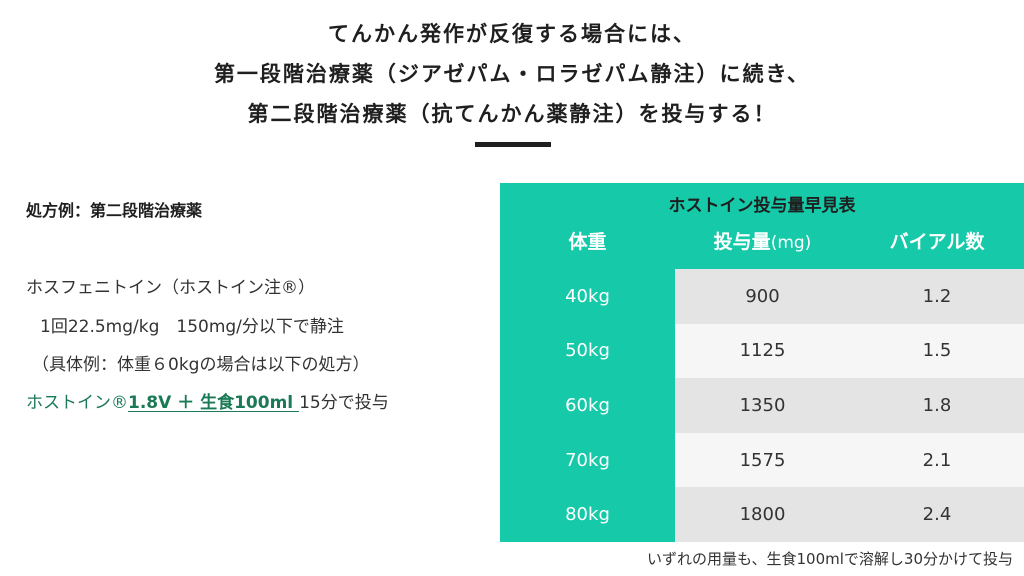  Describe the element at coordinates (512, 34) in the screenshot. I see `heading-line-1: てんかん発作が反復する場合には、` at that location.